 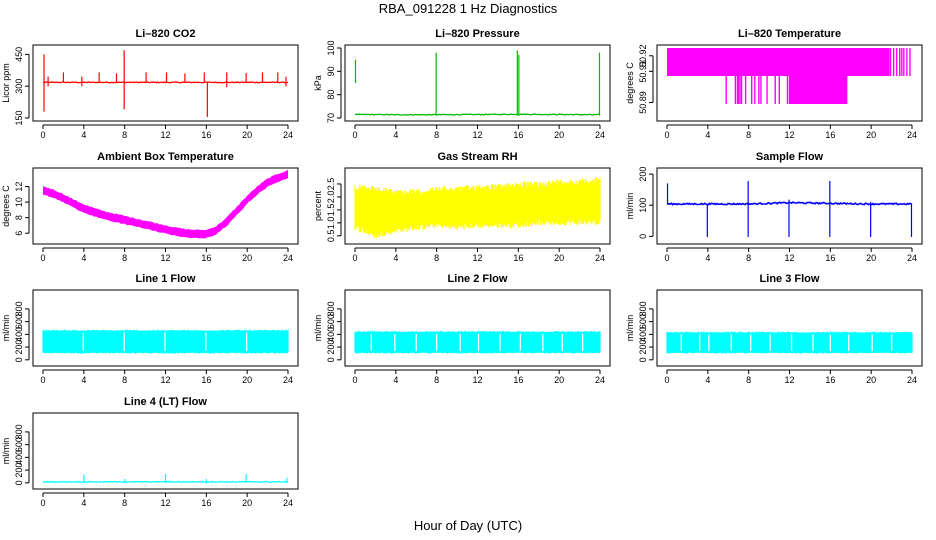 What do you see at coordinates (166, 279) in the screenshot?
I see `panel-title: Line 1 Flow` at bounding box center [166, 279].